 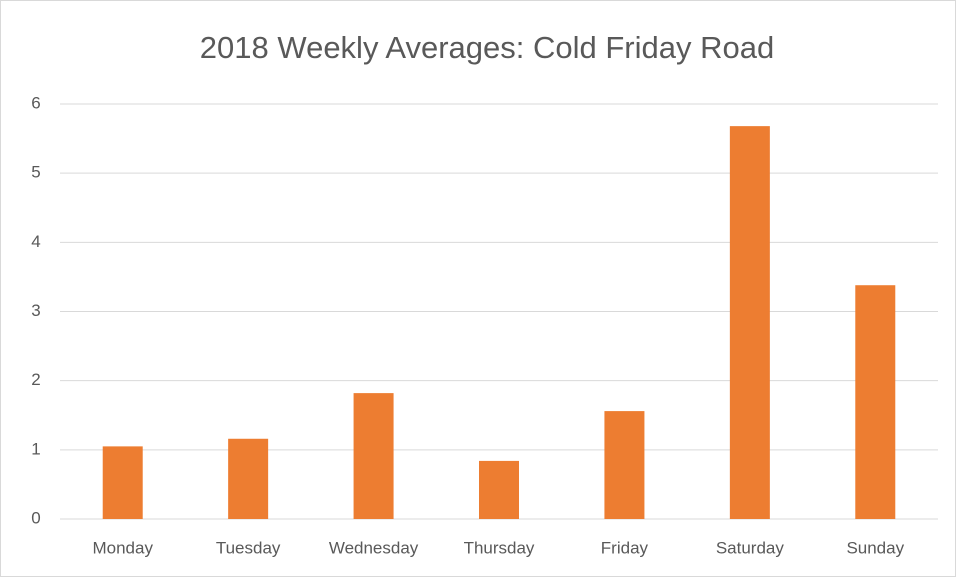 I want to click on y-tick-label: 4, so click(x=35, y=241).